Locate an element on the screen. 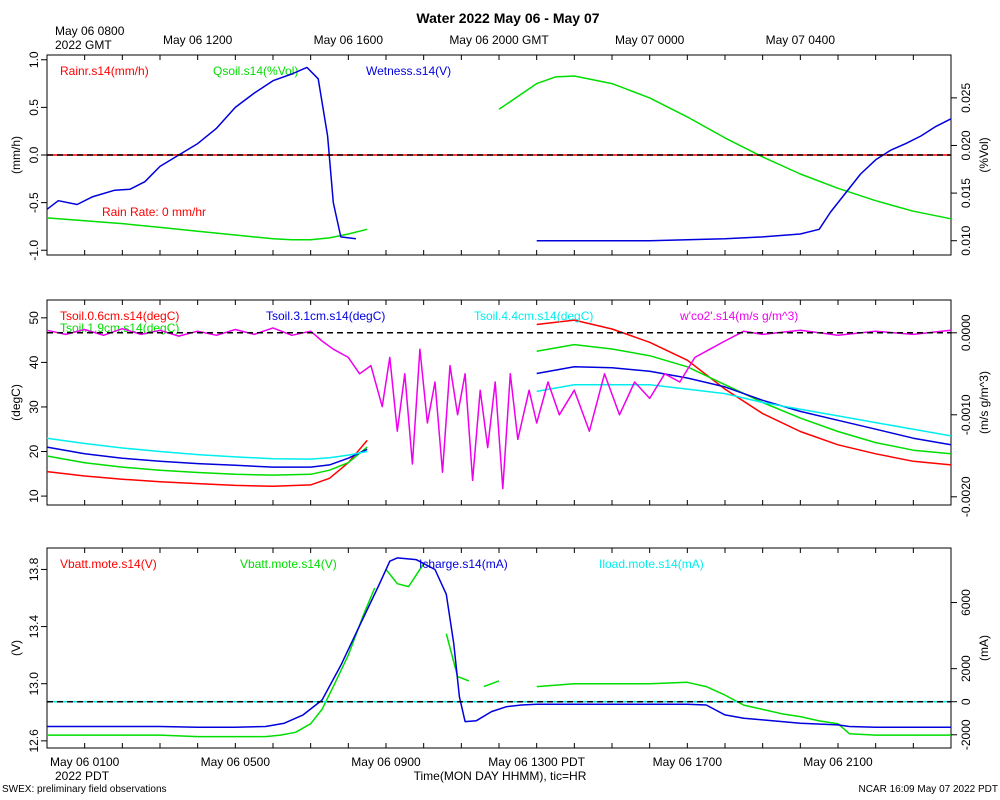 This screenshot has width=1000, height=800. legend-label: Tsoil.0.6cm.s14(degC) is located at coordinates (119, 316).